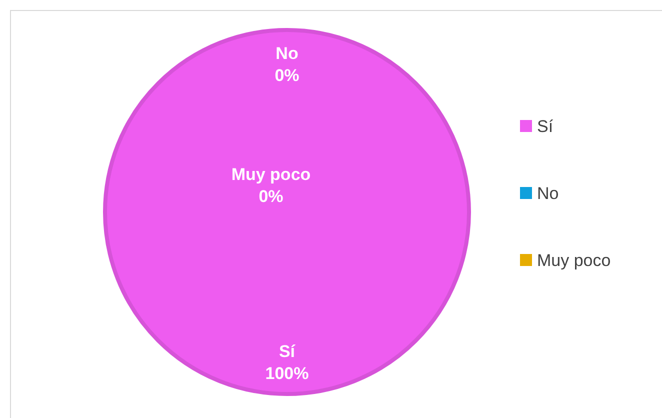  What do you see at coordinates (548, 193) in the screenshot?
I see `legend-label: No` at bounding box center [548, 193].